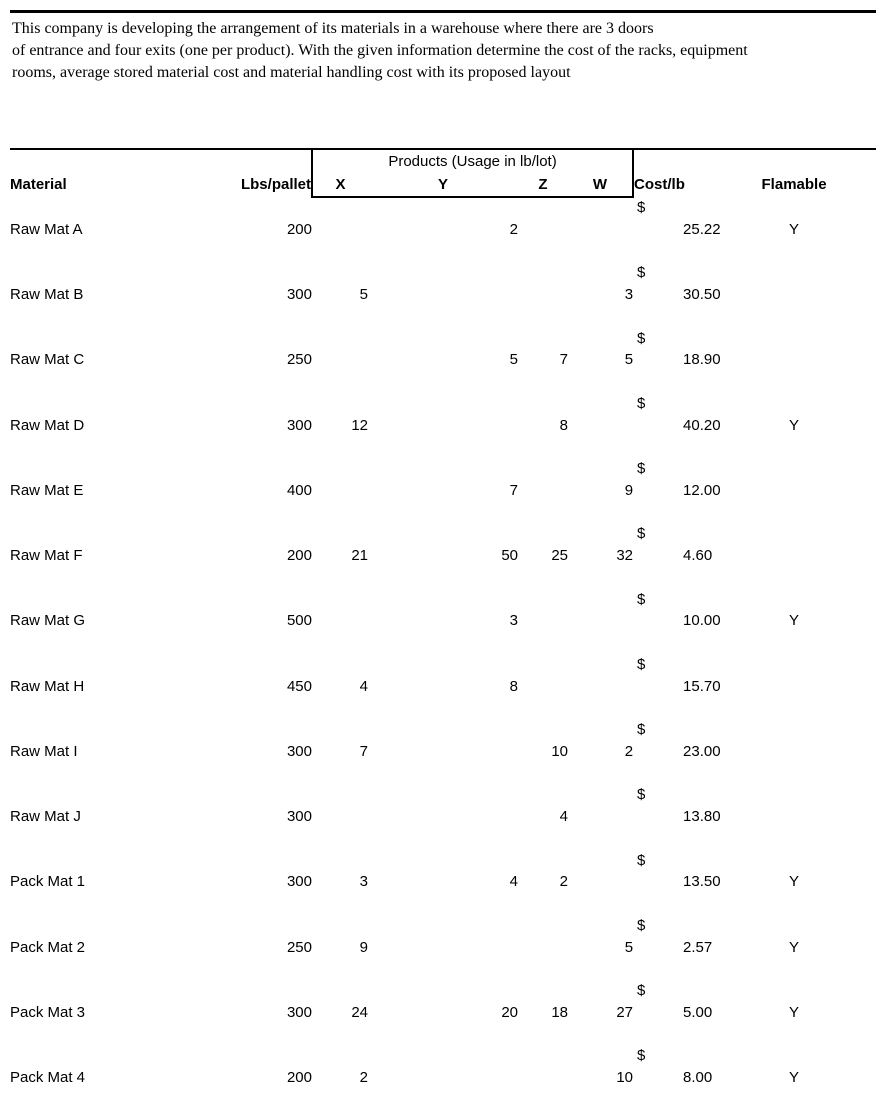  I want to click on usage-y: 7, so click(513, 490).